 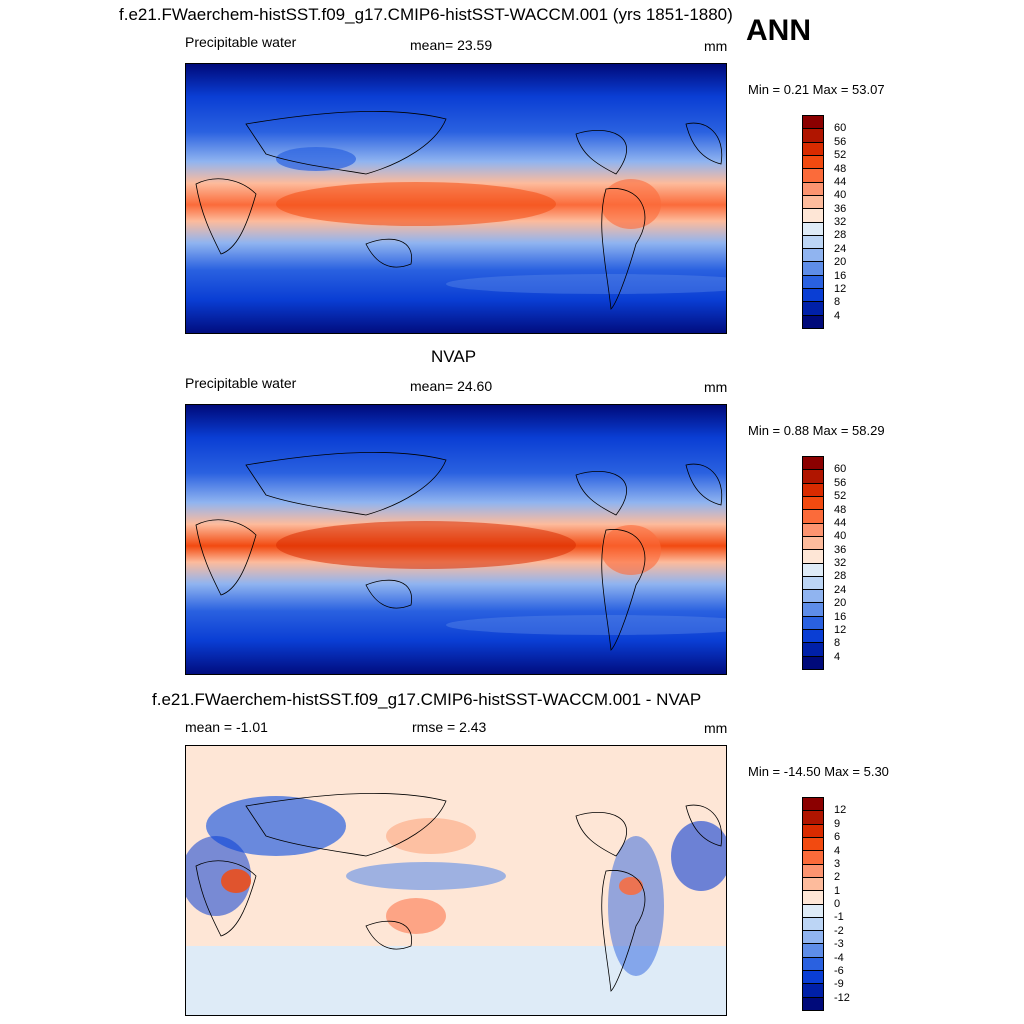 What do you see at coordinates (241, 383) in the screenshot?
I see `panel2-variable-label: Precipitable water` at bounding box center [241, 383].